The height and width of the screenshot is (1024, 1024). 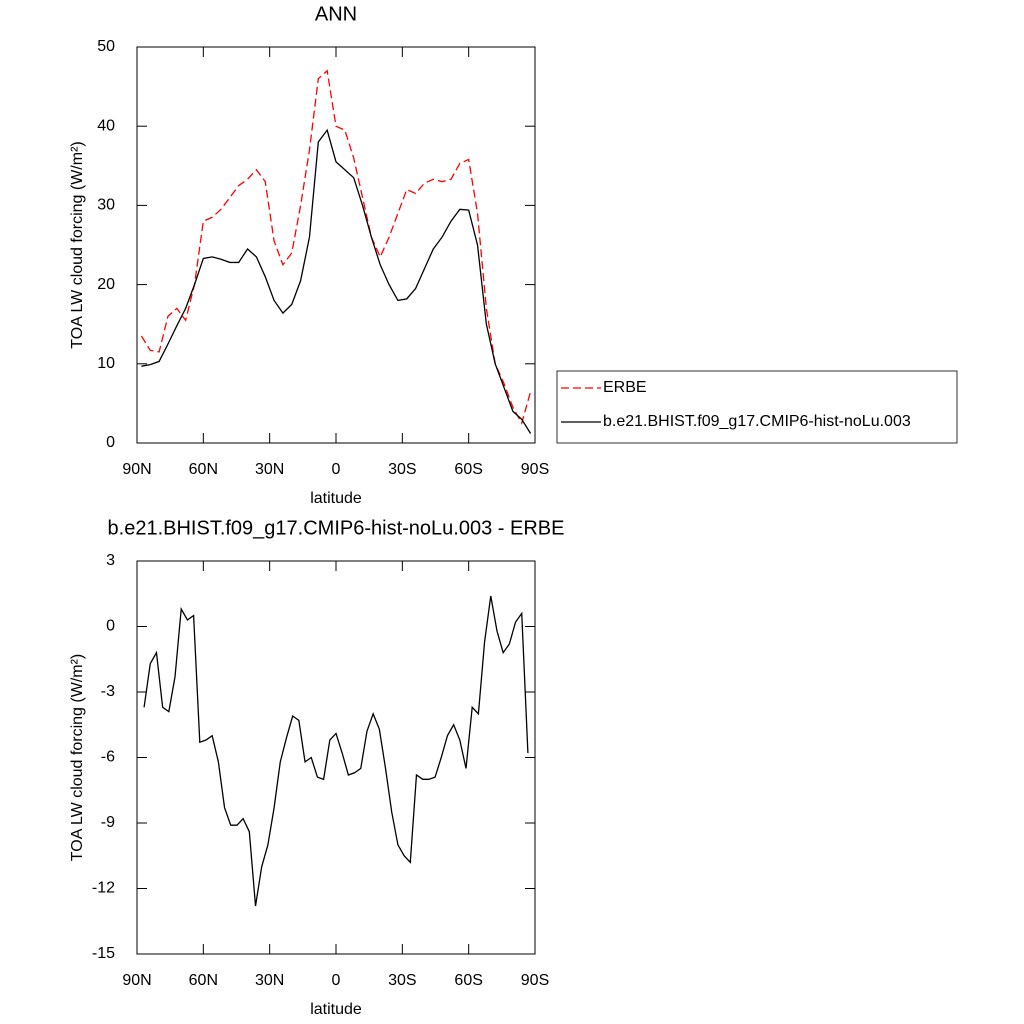 What do you see at coordinates (103, 888) in the screenshot?
I see `y-tick-label: -12` at bounding box center [103, 888].